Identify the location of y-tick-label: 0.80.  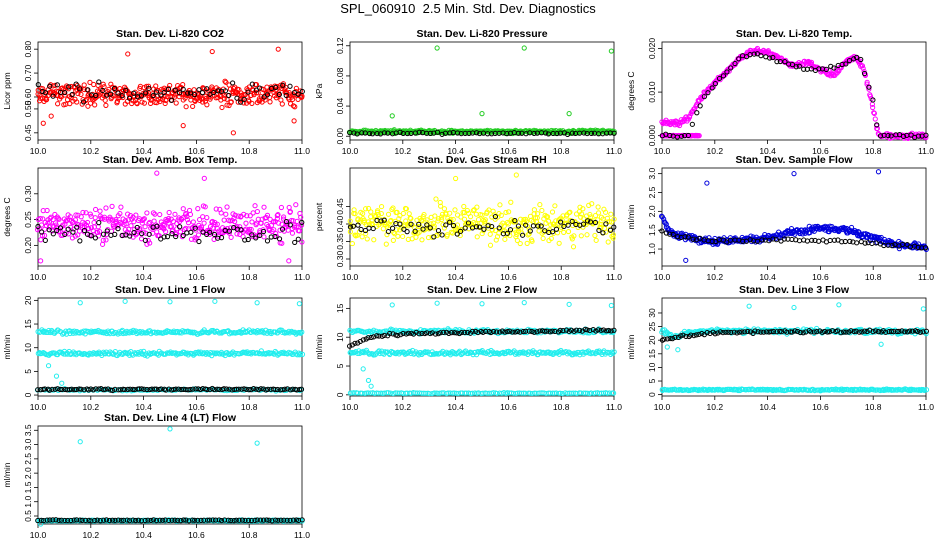
(28, 49).